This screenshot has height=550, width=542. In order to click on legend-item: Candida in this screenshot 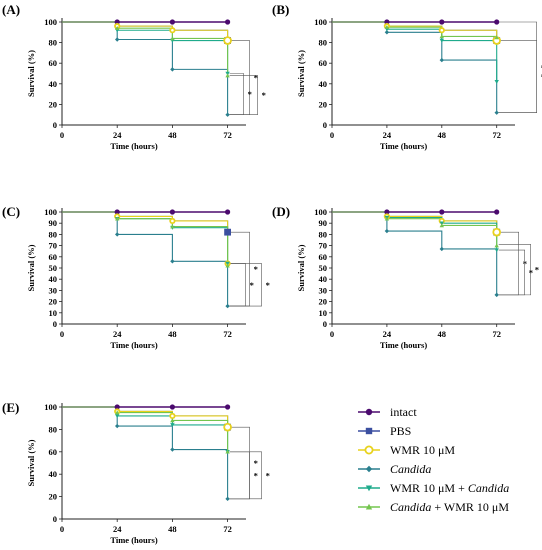, I will do `click(394, 469)`.